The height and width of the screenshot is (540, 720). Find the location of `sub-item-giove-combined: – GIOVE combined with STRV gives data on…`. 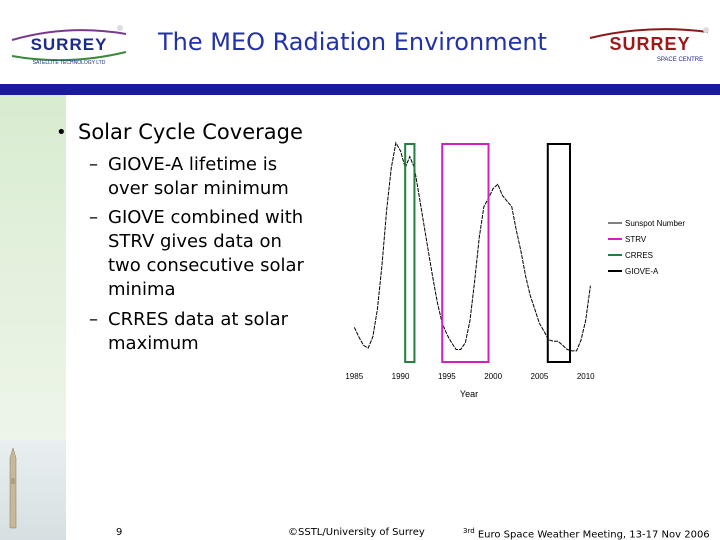

sub-item-giove-combined: – GIOVE combined with STRV gives data on… is located at coordinates (219, 255).